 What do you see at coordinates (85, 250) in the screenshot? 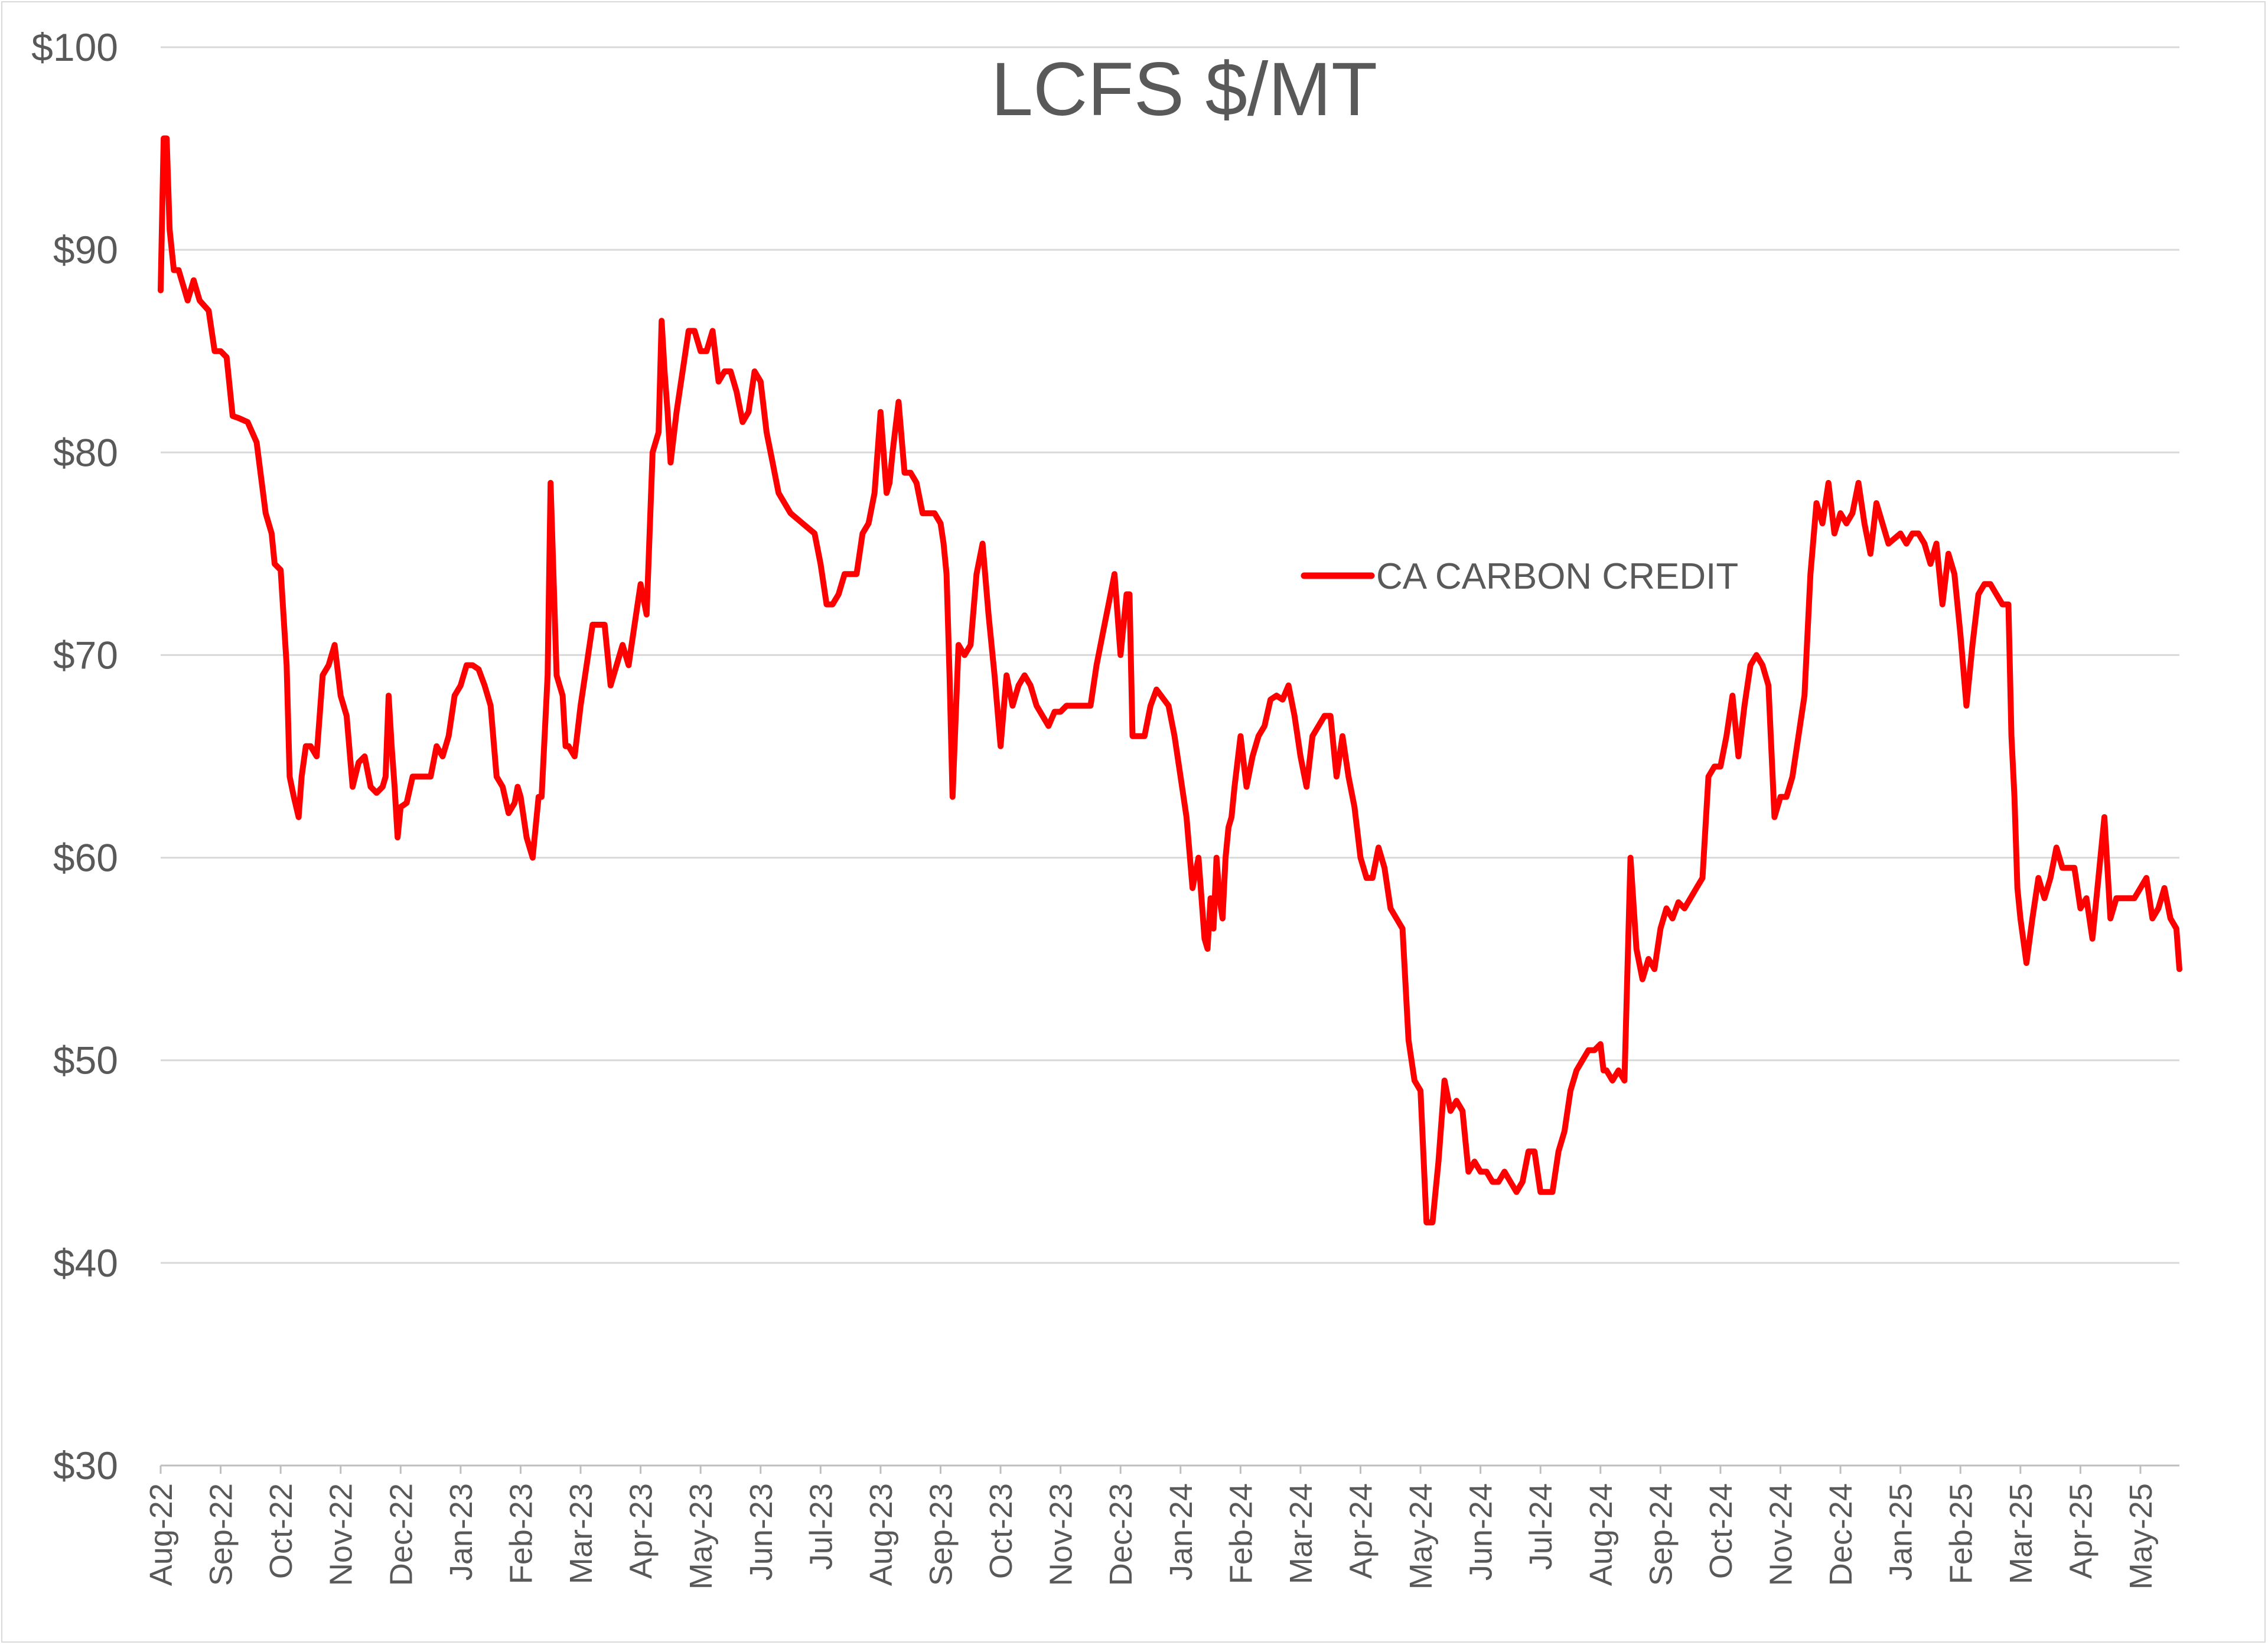
I see `y-tick-label: $90` at bounding box center [85, 250].